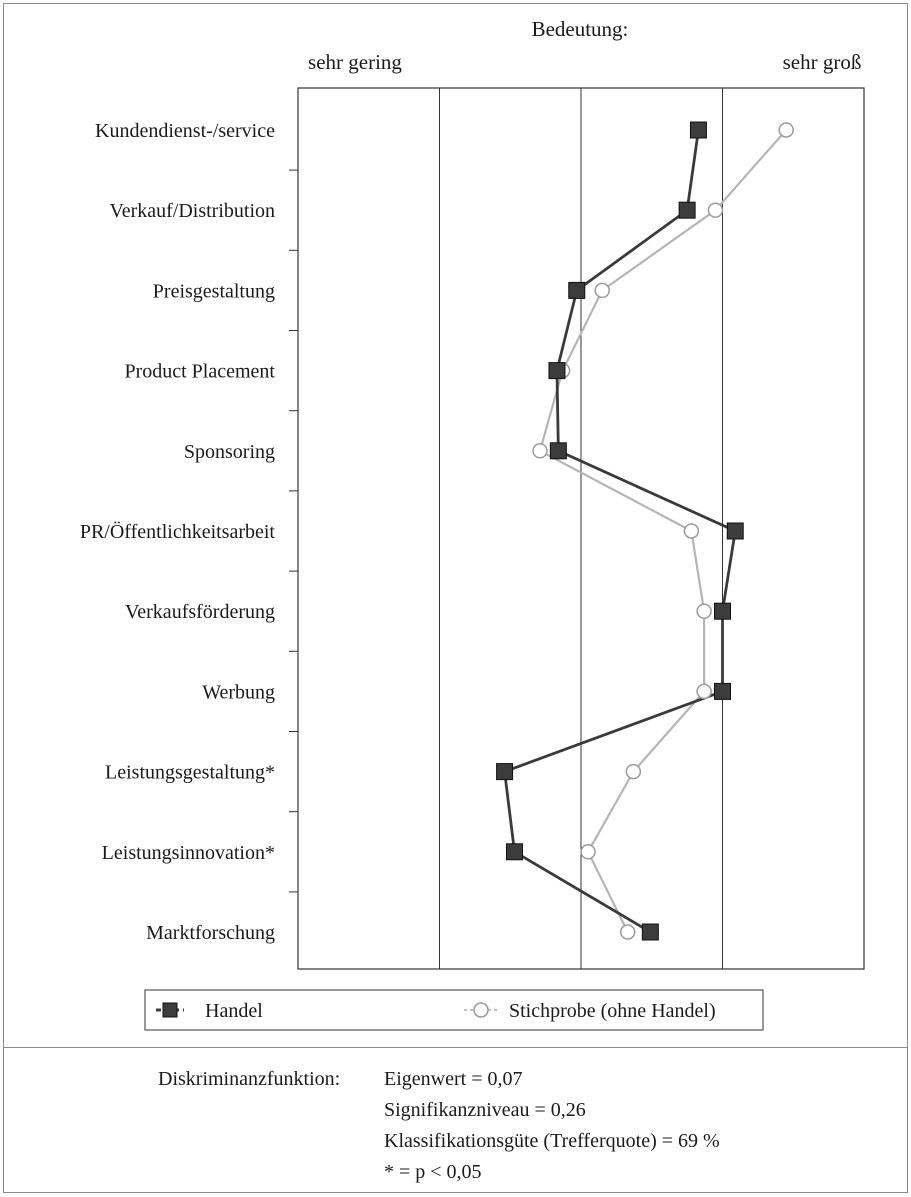  I want to click on legend-label-stichprobe: Stichprobe (ohne Handel), so click(612, 1011).